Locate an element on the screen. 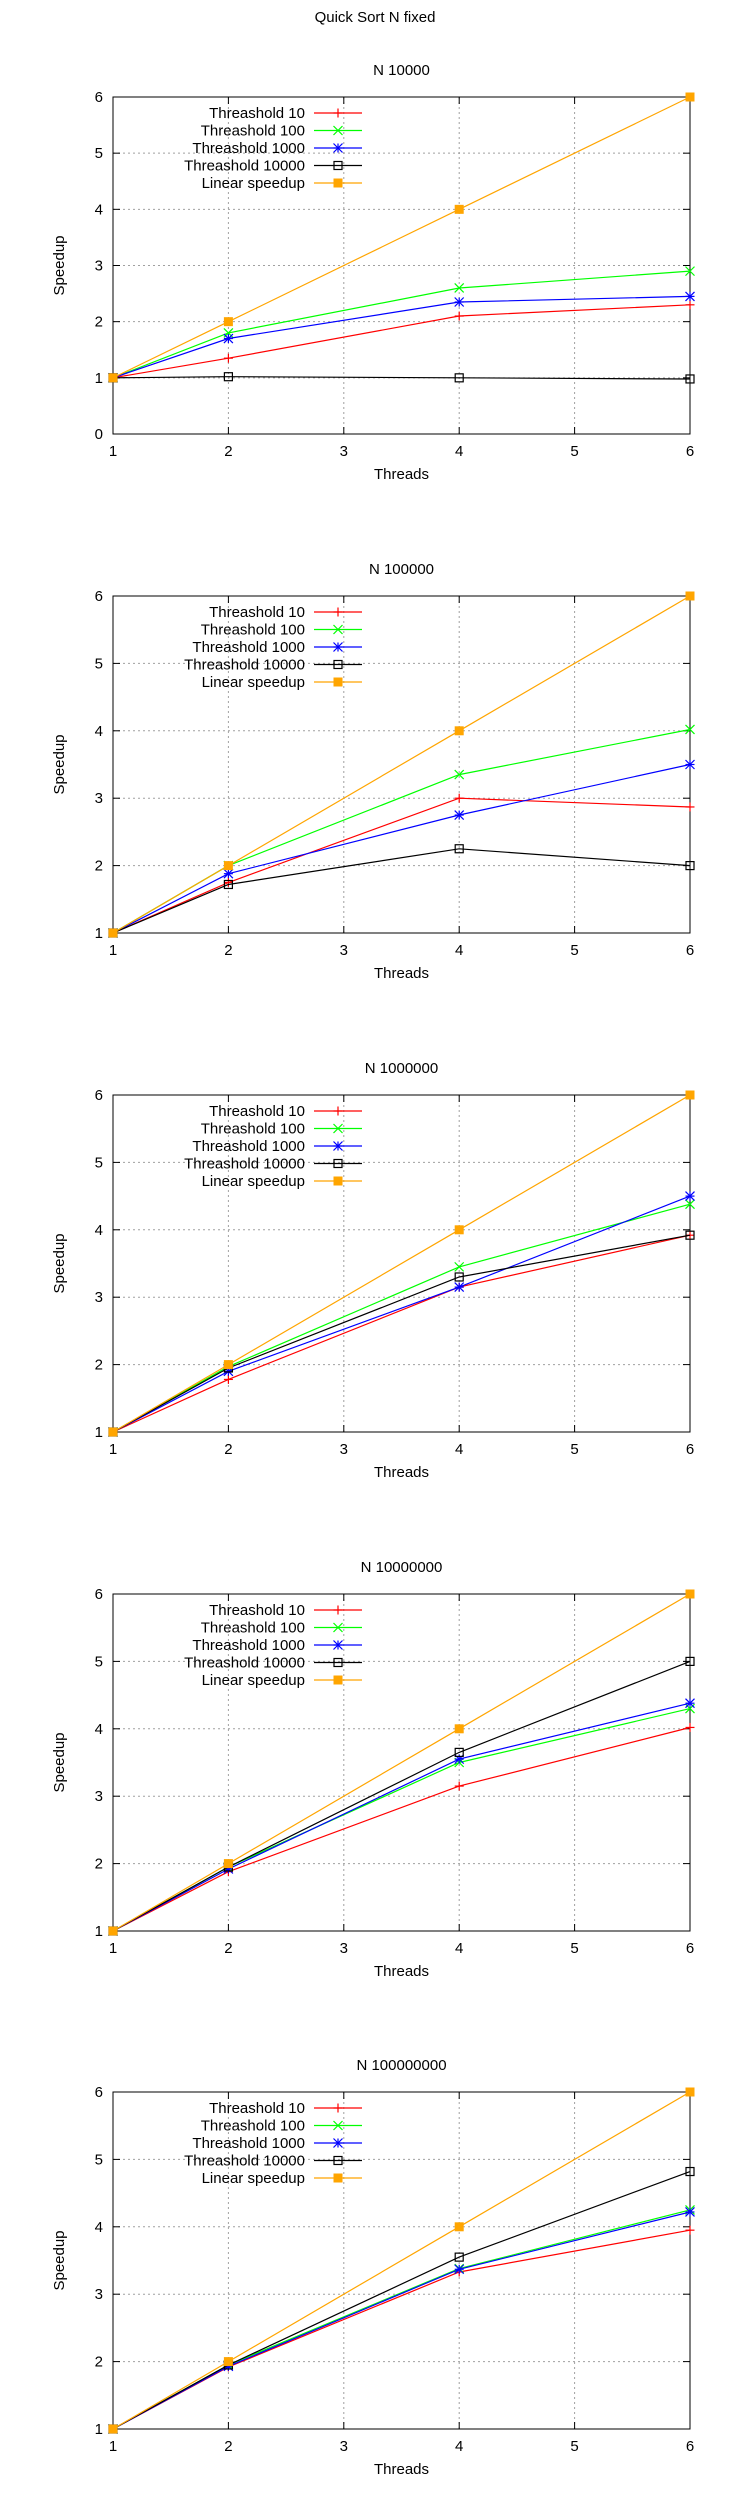  legend-label: Threashold 1000 is located at coordinates (248, 647).